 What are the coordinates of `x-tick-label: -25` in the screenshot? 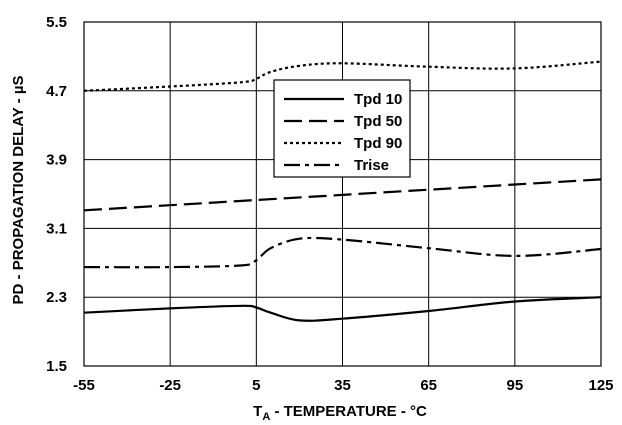 It's located at (170, 385).